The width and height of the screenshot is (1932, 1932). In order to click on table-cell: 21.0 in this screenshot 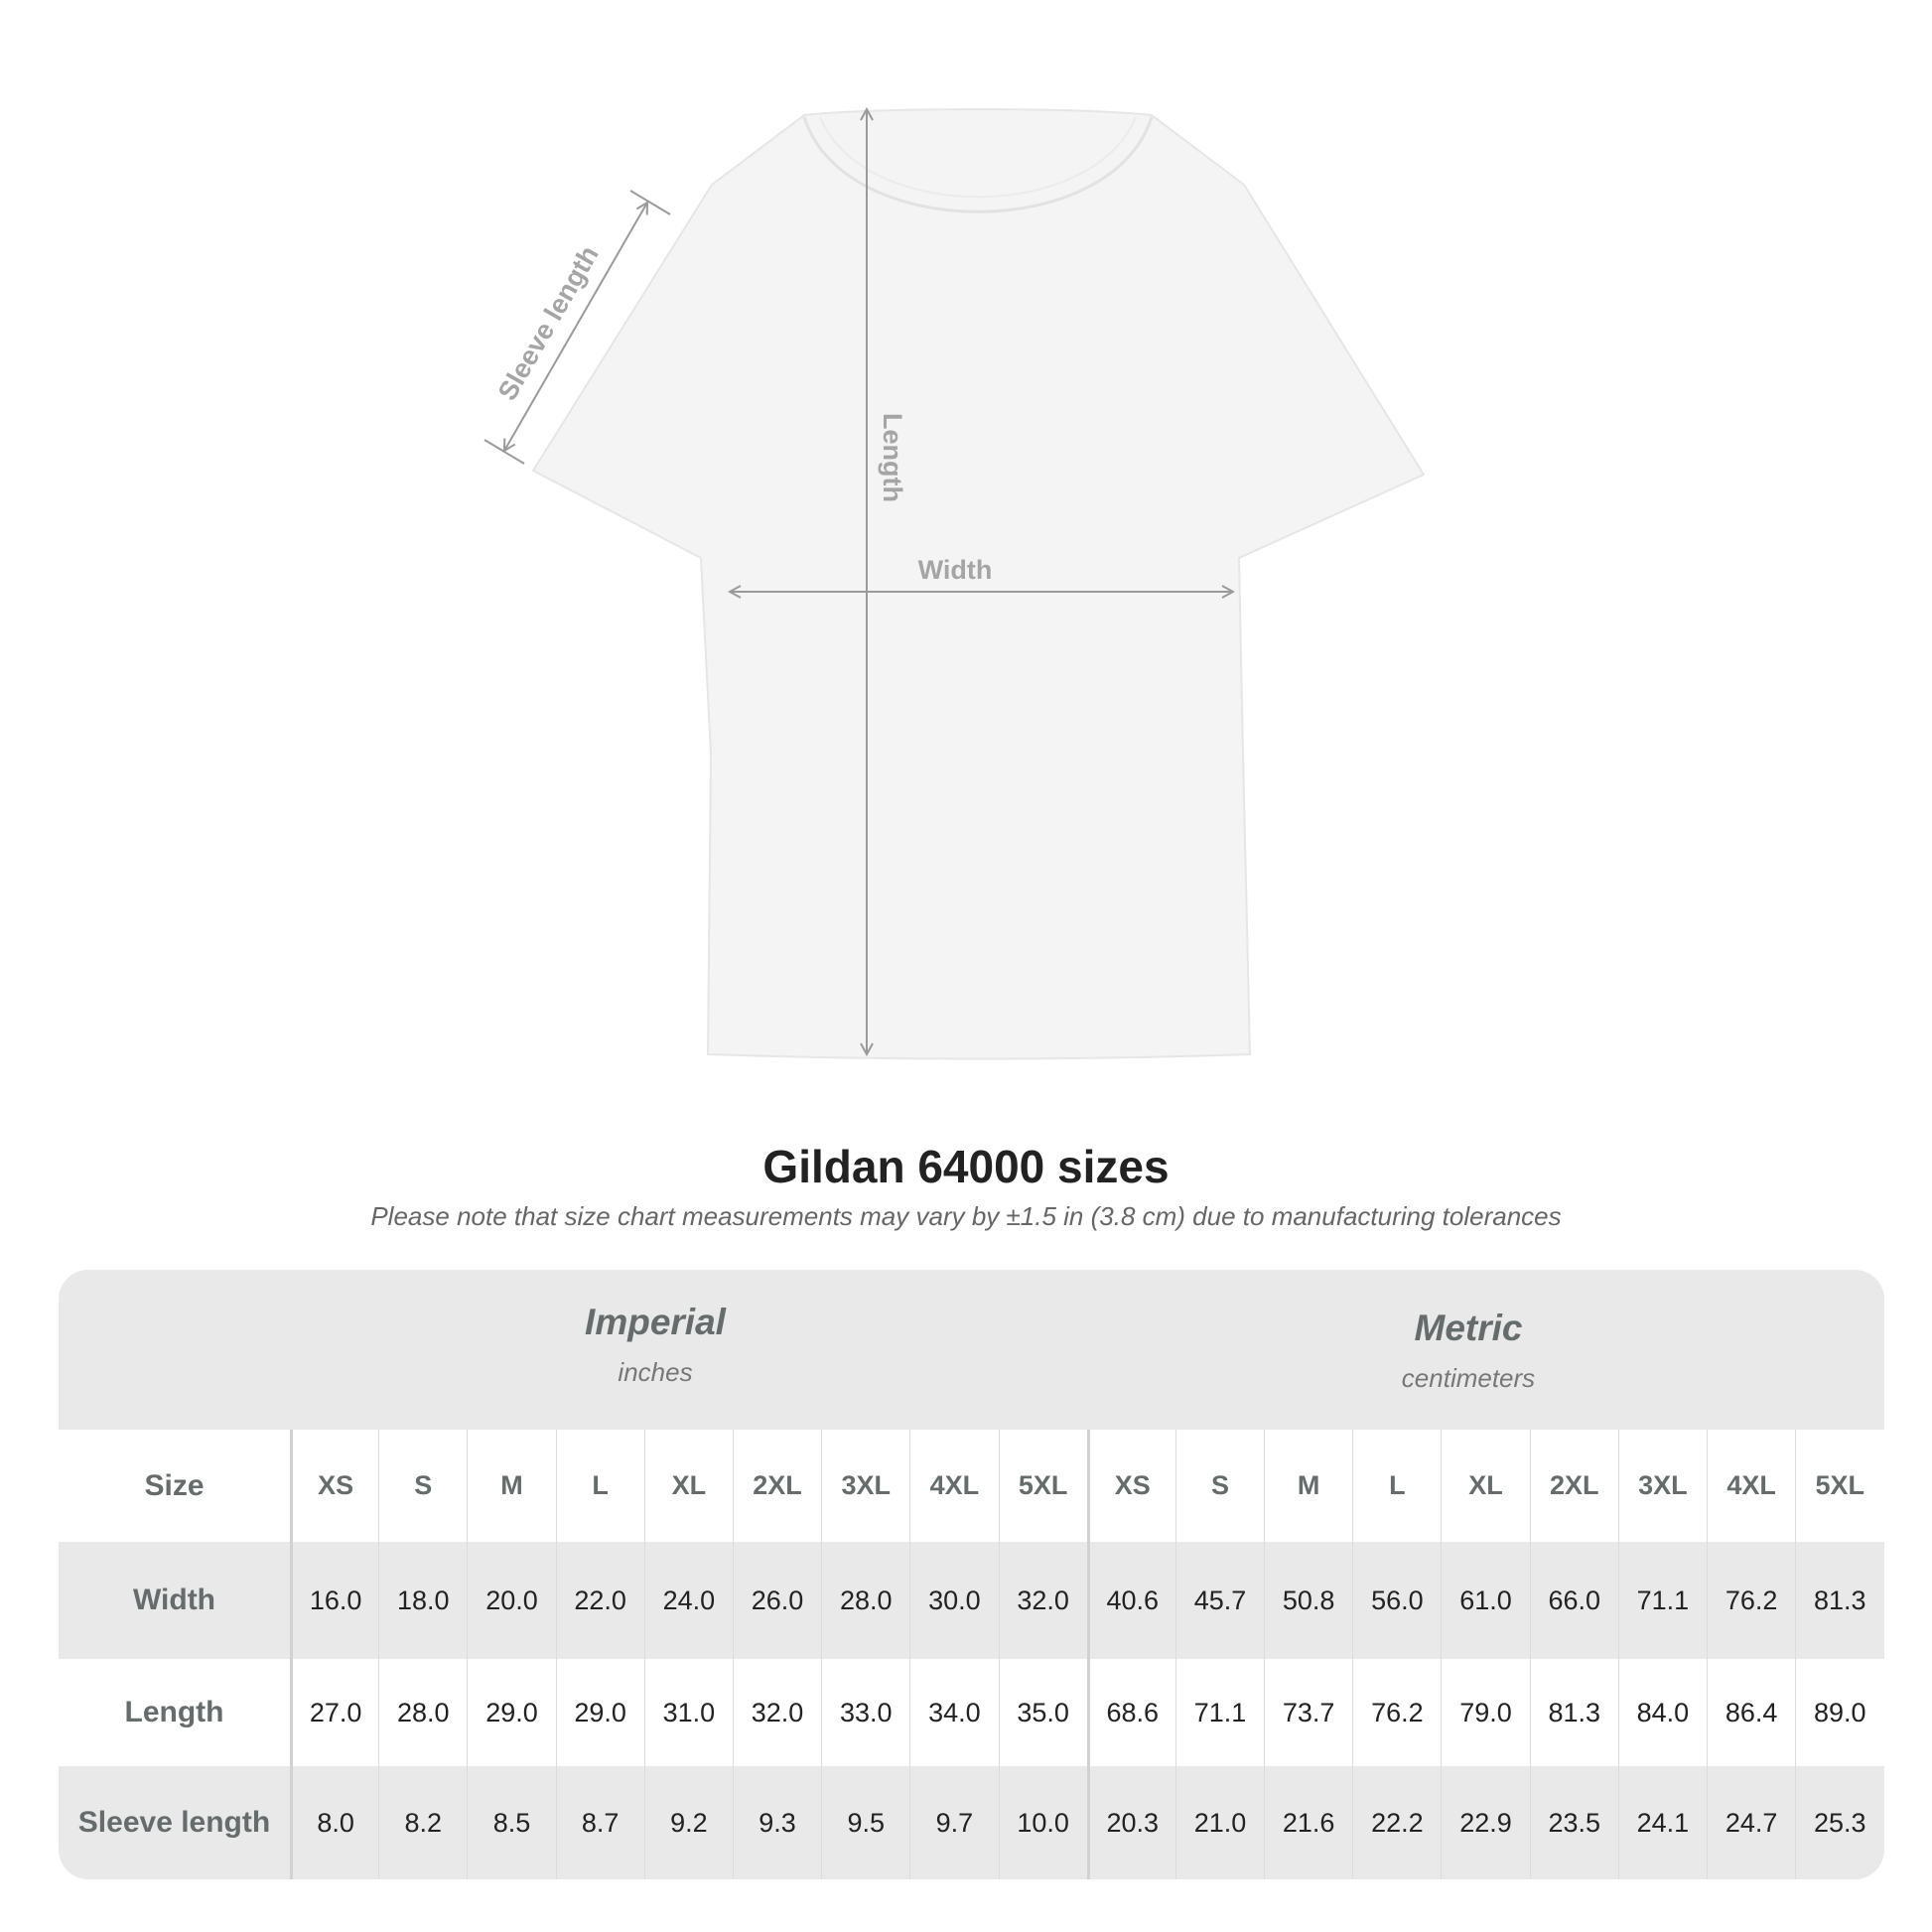, I will do `click(1219, 1823)`.